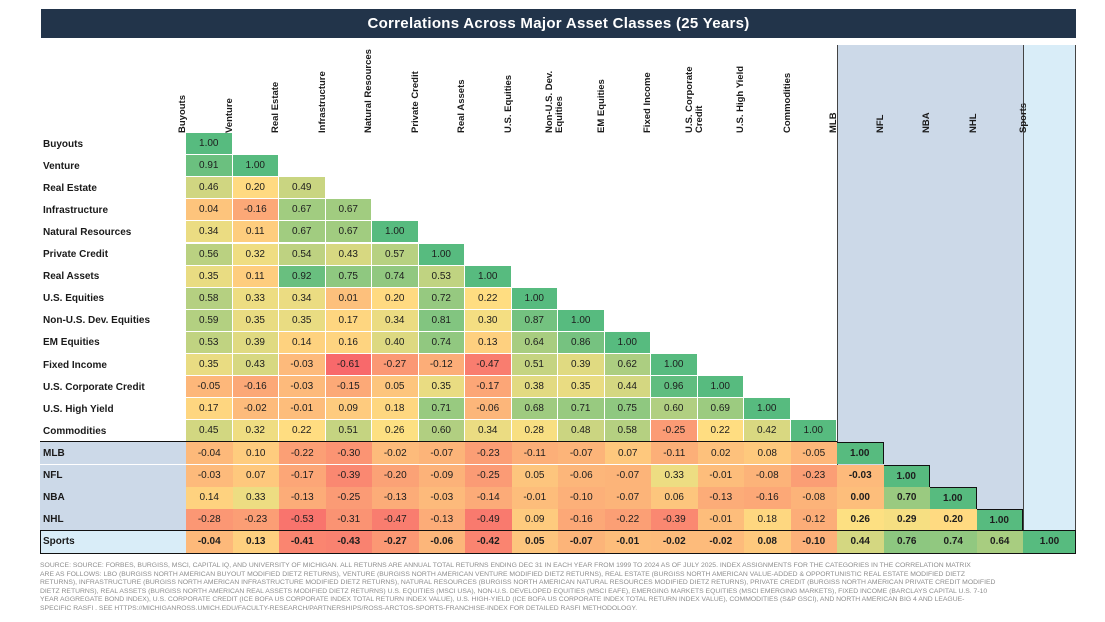  I want to click on matrix-cell: 0.08, so click(767, 453).